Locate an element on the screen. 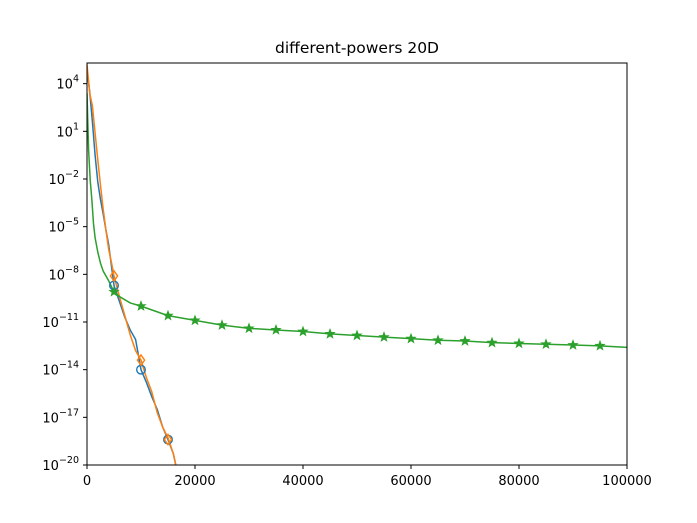 The image size is (697, 523). x-tick-label: 80000 is located at coordinates (518, 481).